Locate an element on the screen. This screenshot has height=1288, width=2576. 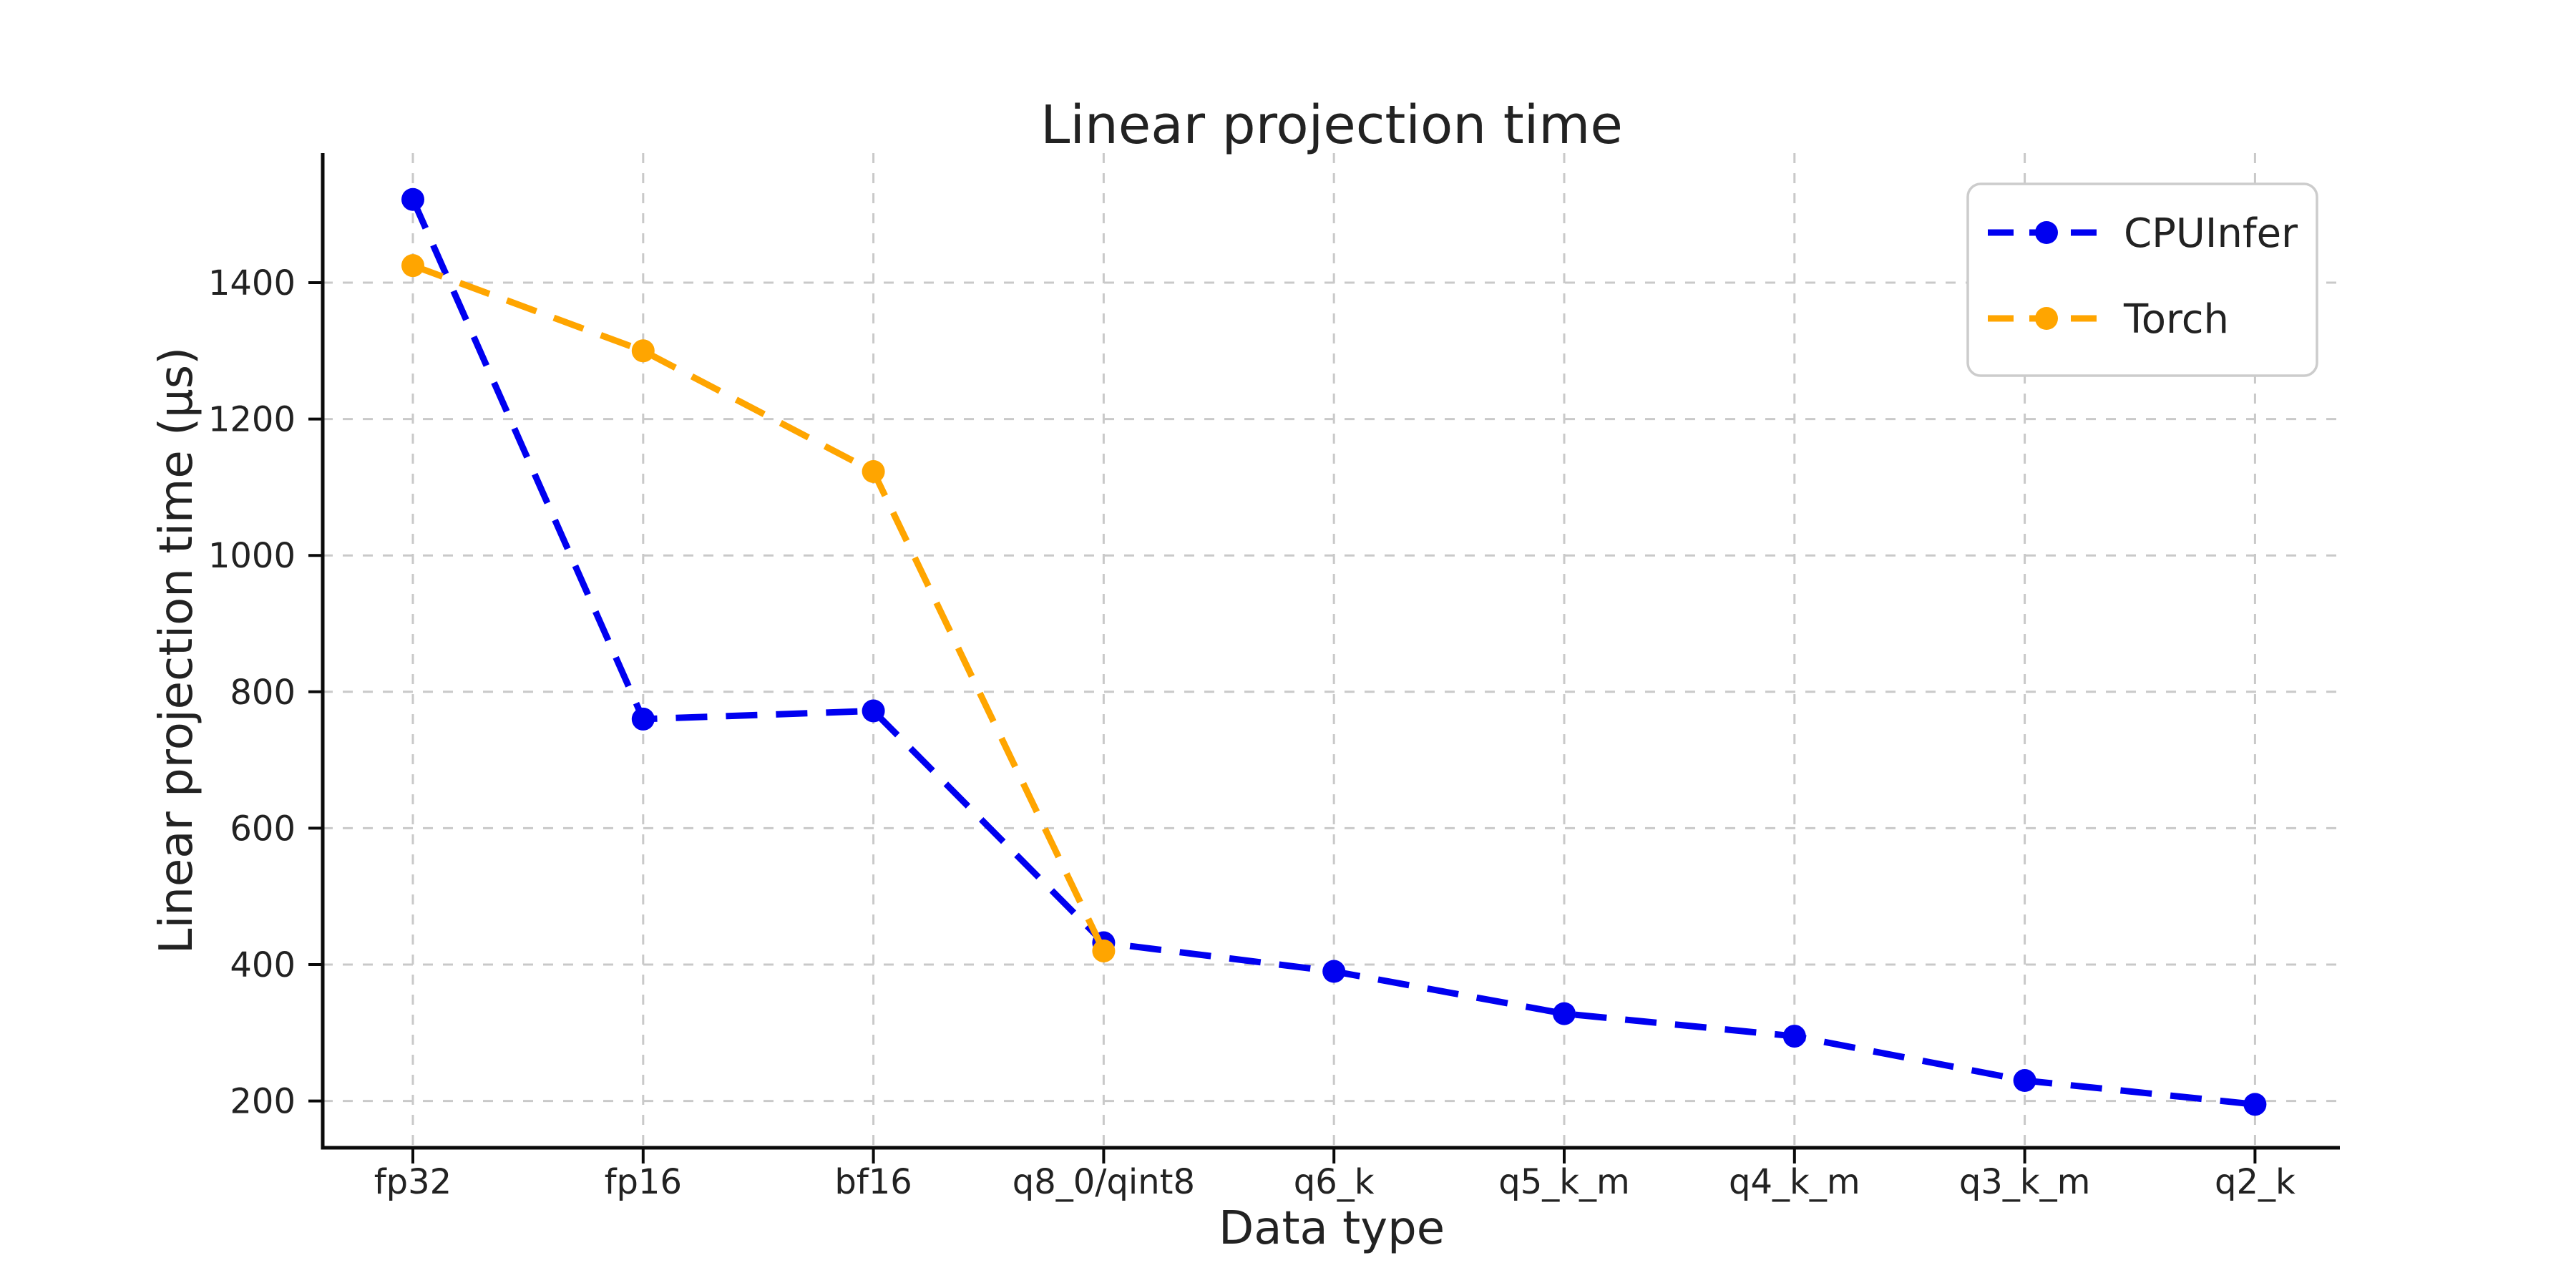
x-tick-label: fp16 is located at coordinates (643, 1182).